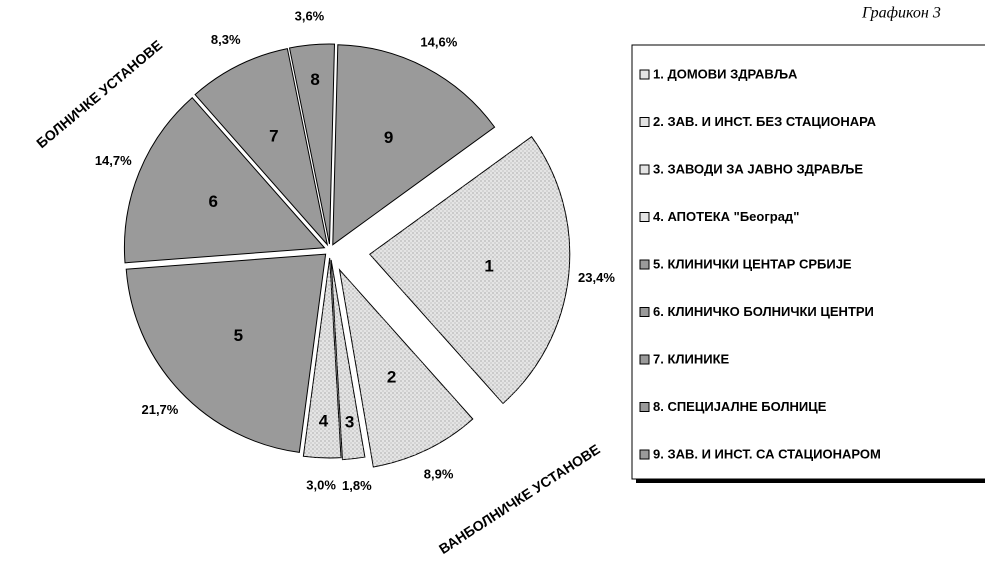 This screenshot has width=985, height=581. I want to click on data-label: 8,3%, so click(226, 39).